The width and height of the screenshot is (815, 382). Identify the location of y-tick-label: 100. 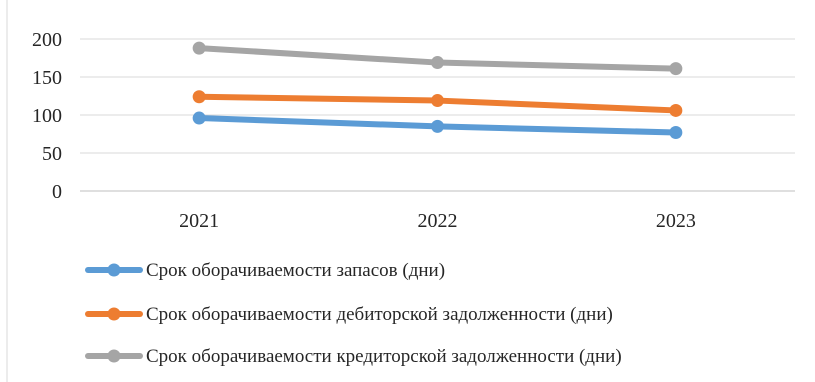
(47, 116).